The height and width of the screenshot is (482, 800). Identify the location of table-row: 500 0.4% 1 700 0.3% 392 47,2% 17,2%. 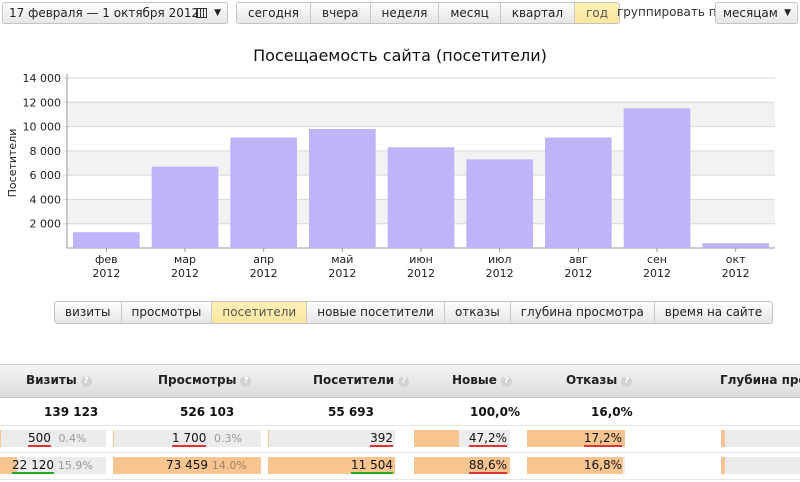
(400, 439).